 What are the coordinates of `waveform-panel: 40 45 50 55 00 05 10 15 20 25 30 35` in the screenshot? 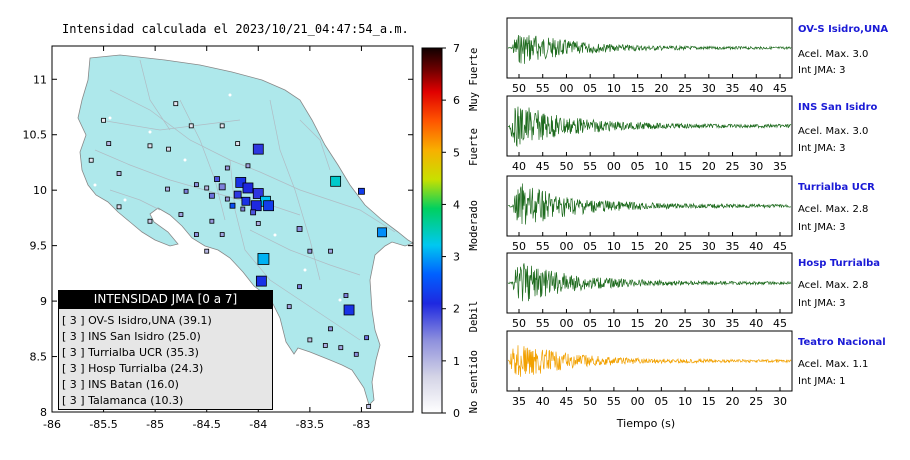 It's located at (649, 134).